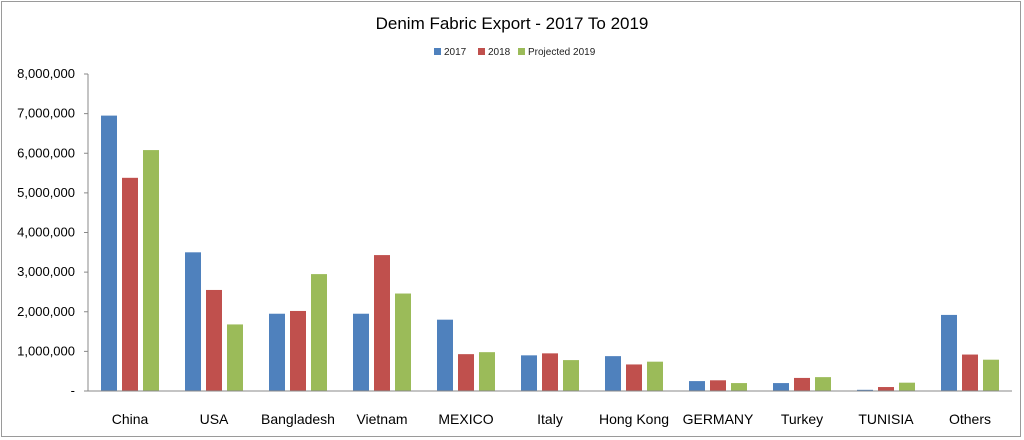 This screenshot has height=440, width=1024. I want to click on x-tick-label: USA, so click(214, 419).